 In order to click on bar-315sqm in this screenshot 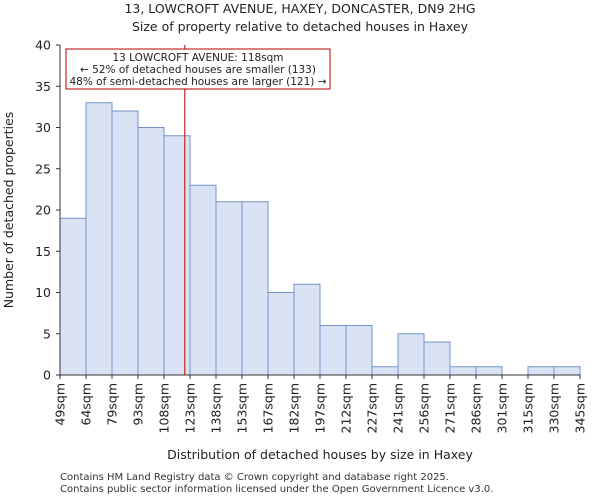, I will do `click(541, 371)`.